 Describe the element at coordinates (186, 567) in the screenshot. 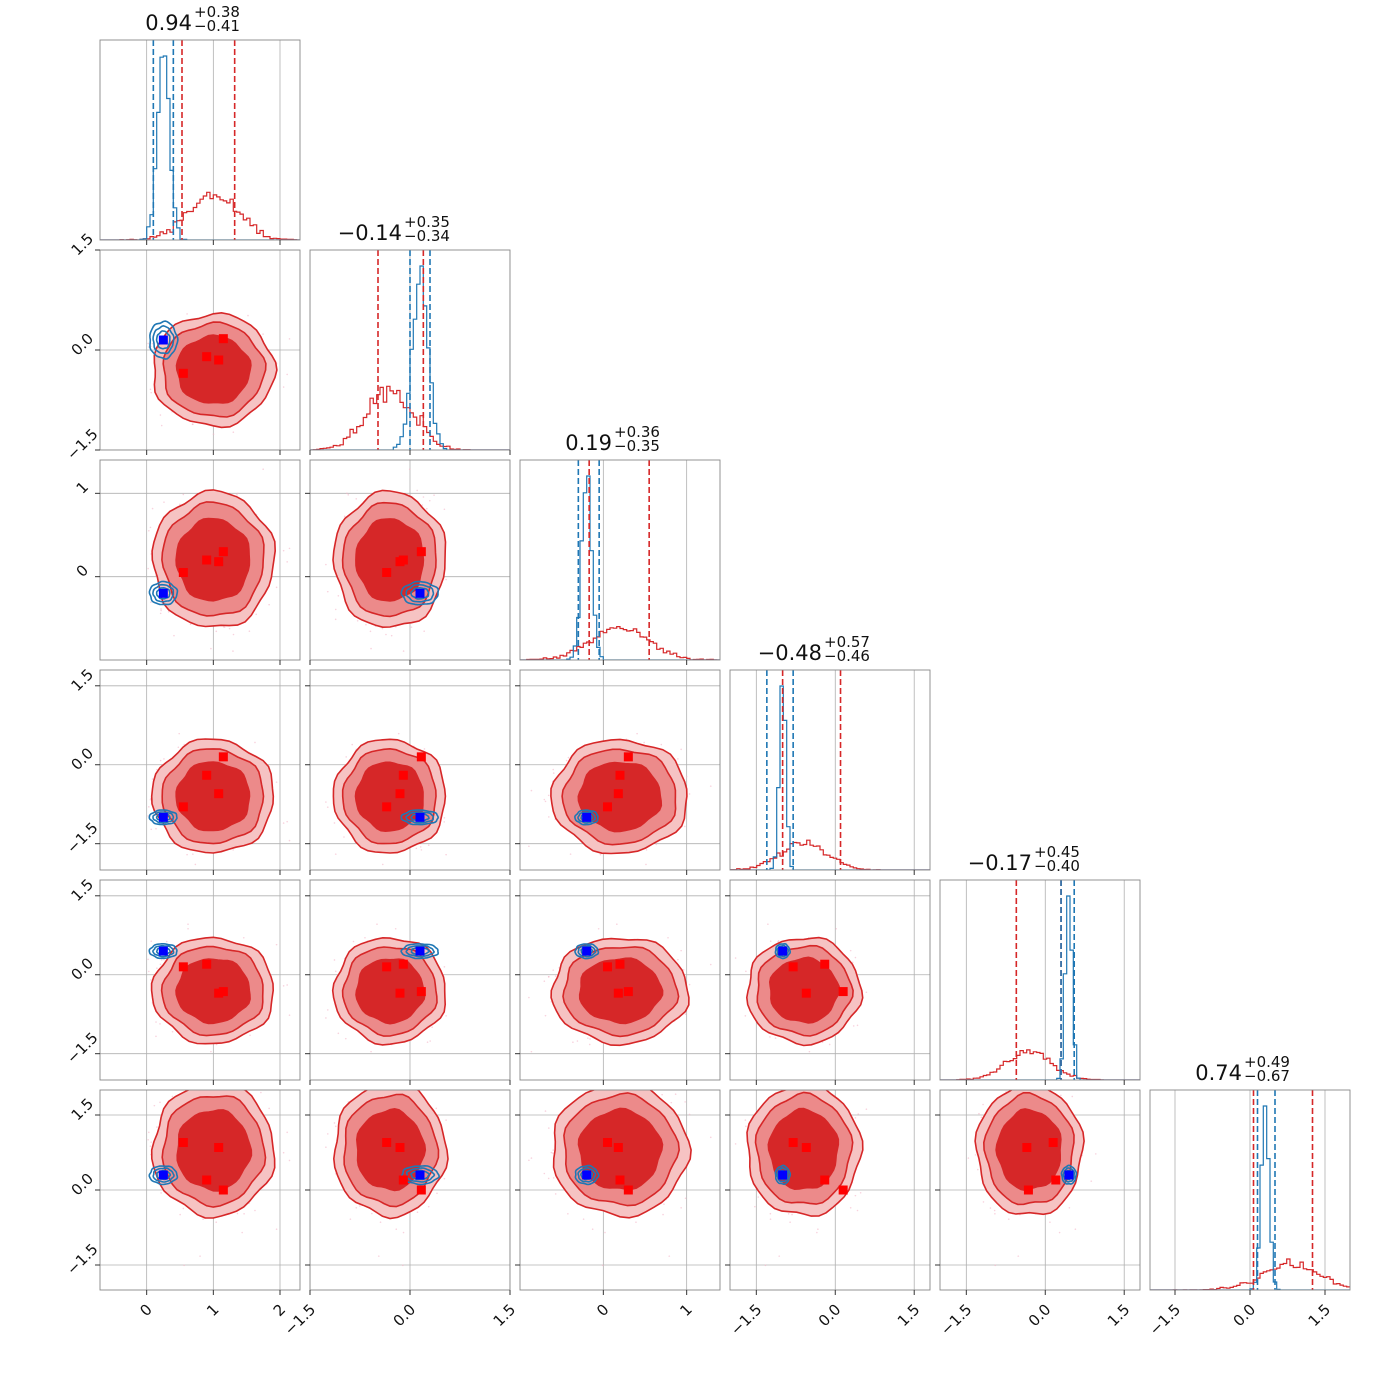

I see `panel-2-0: 01` at that location.